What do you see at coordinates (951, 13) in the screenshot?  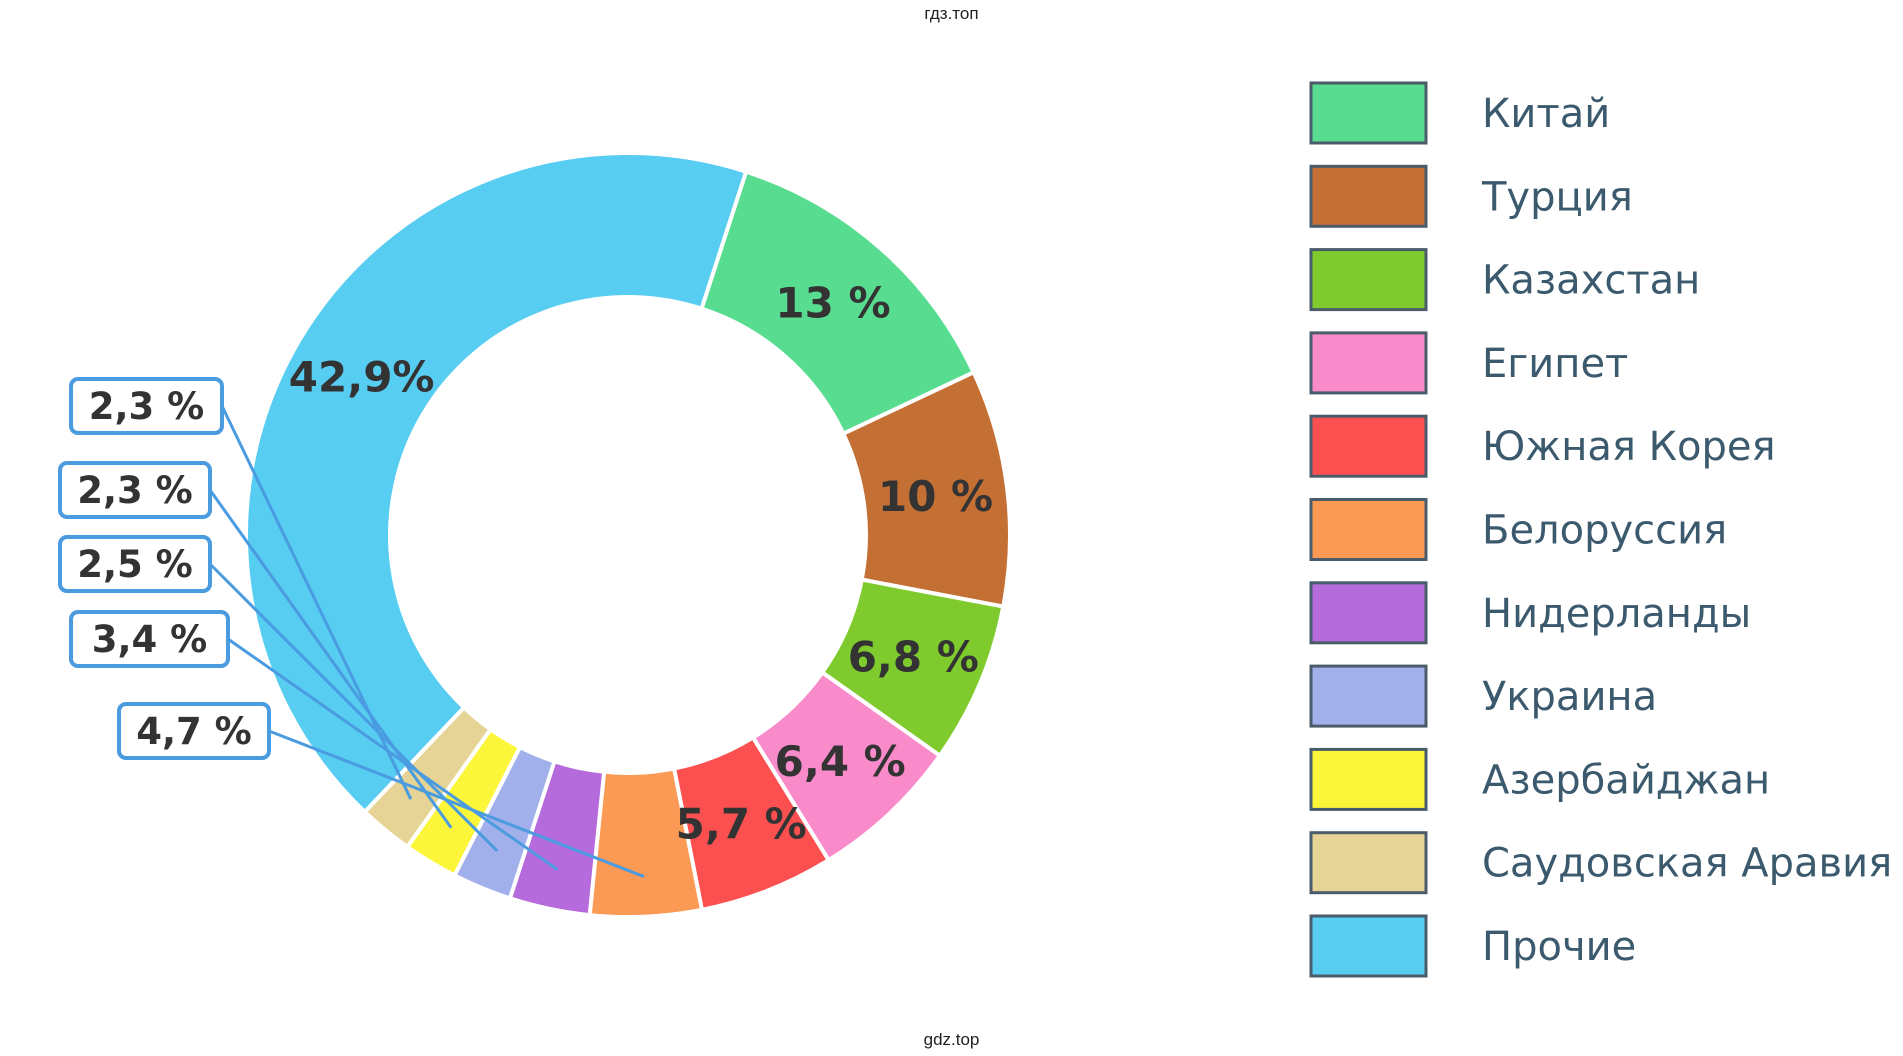 I see `watermark-top: гдз.топ` at bounding box center [951, 13].